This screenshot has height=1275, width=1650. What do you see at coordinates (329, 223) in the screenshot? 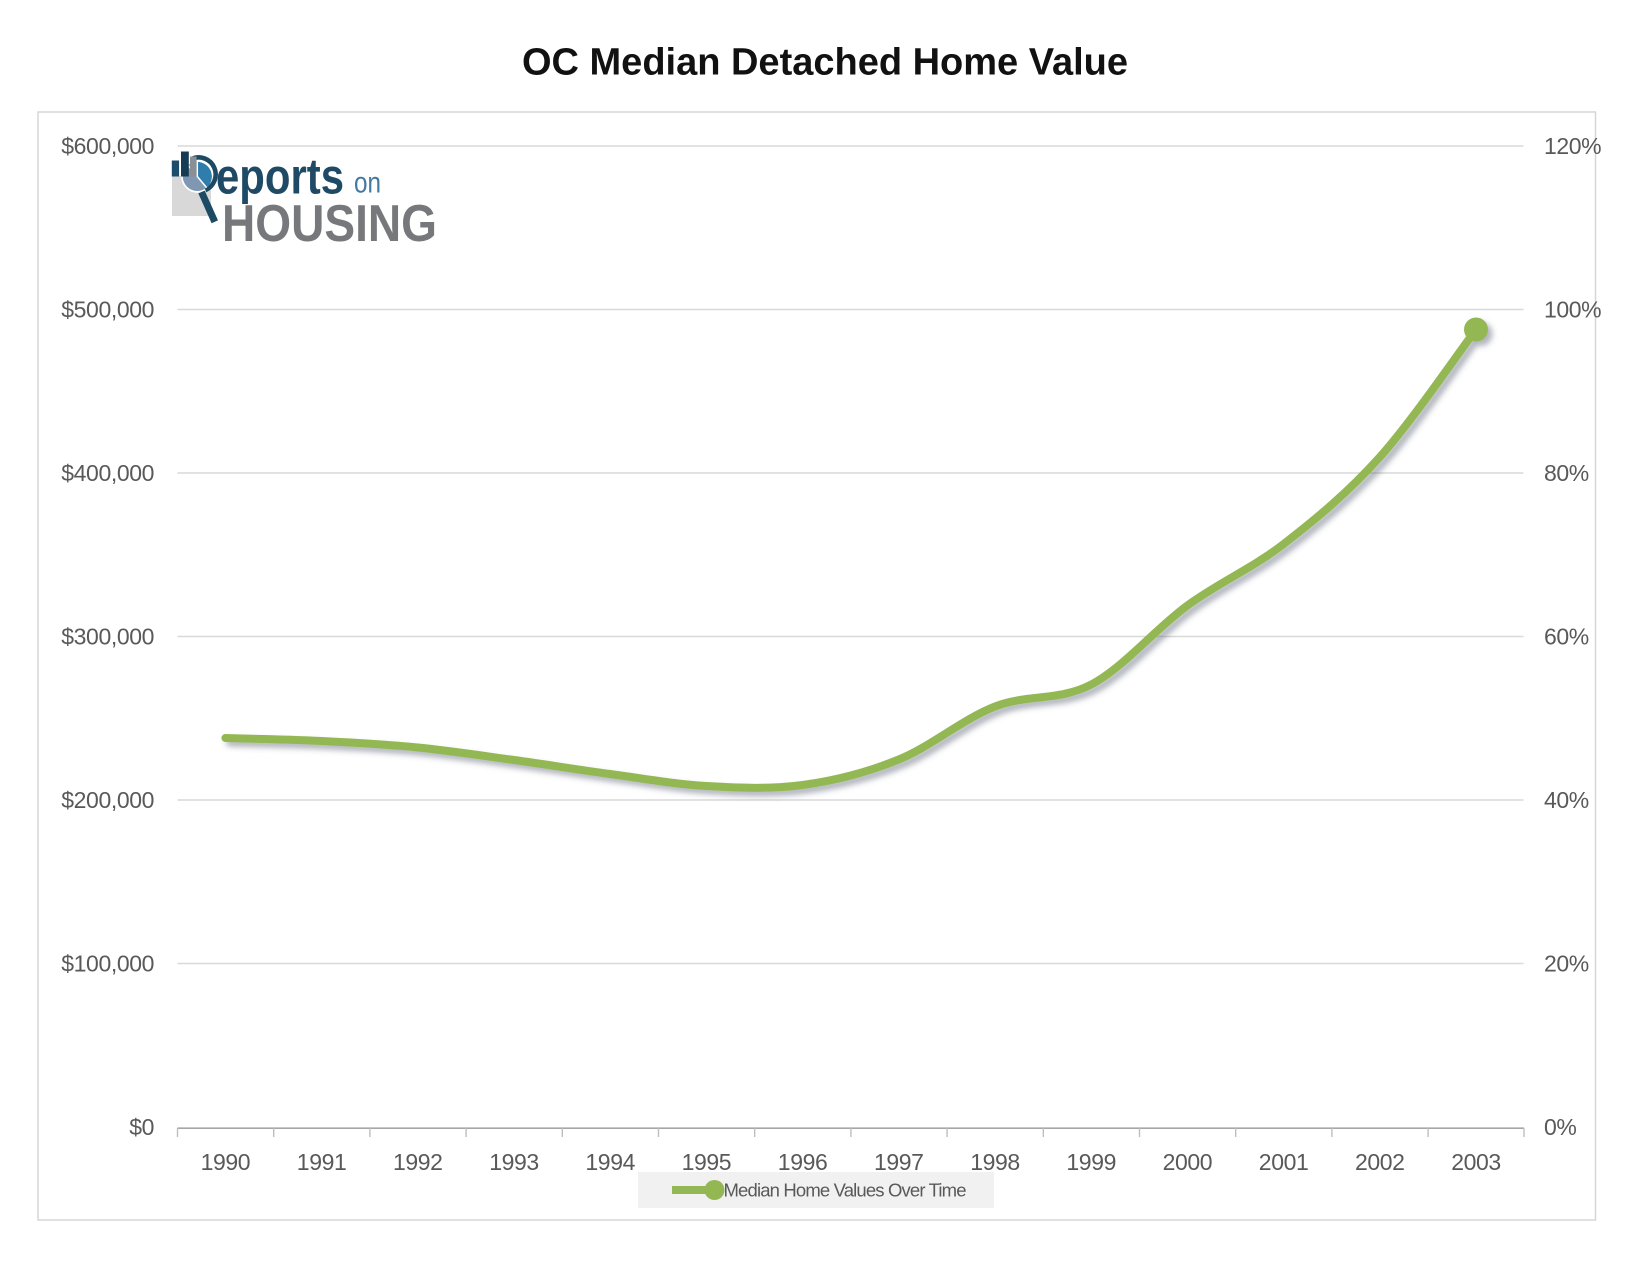
I see `svg-text: HOUSING` at bounding box center [329, 223].